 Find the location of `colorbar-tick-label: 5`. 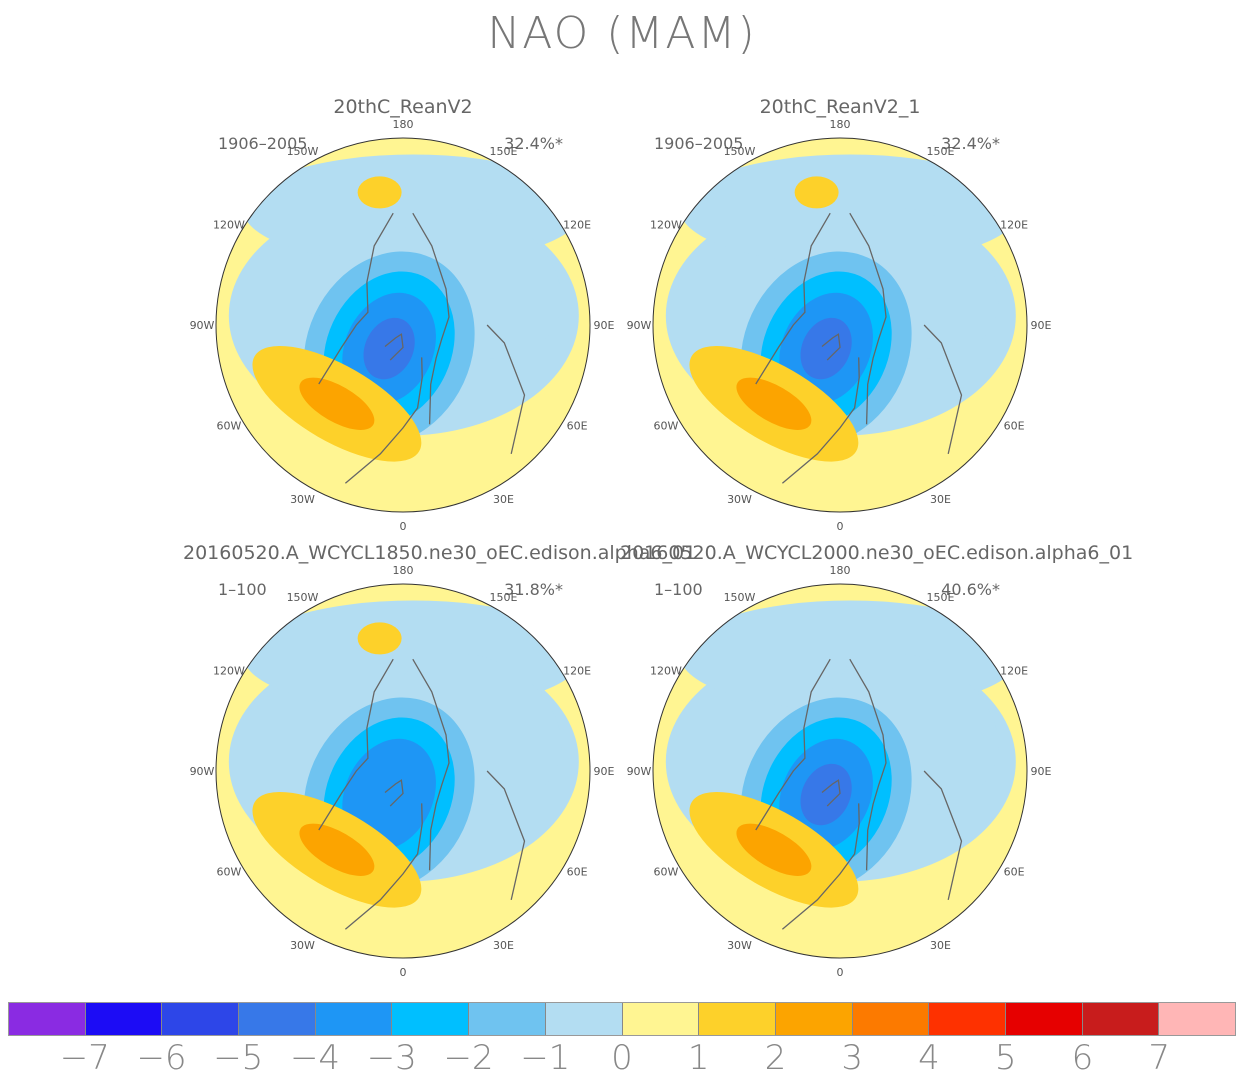

colorbar-tick-label: 5 is located at coordinates (1005, 1058).